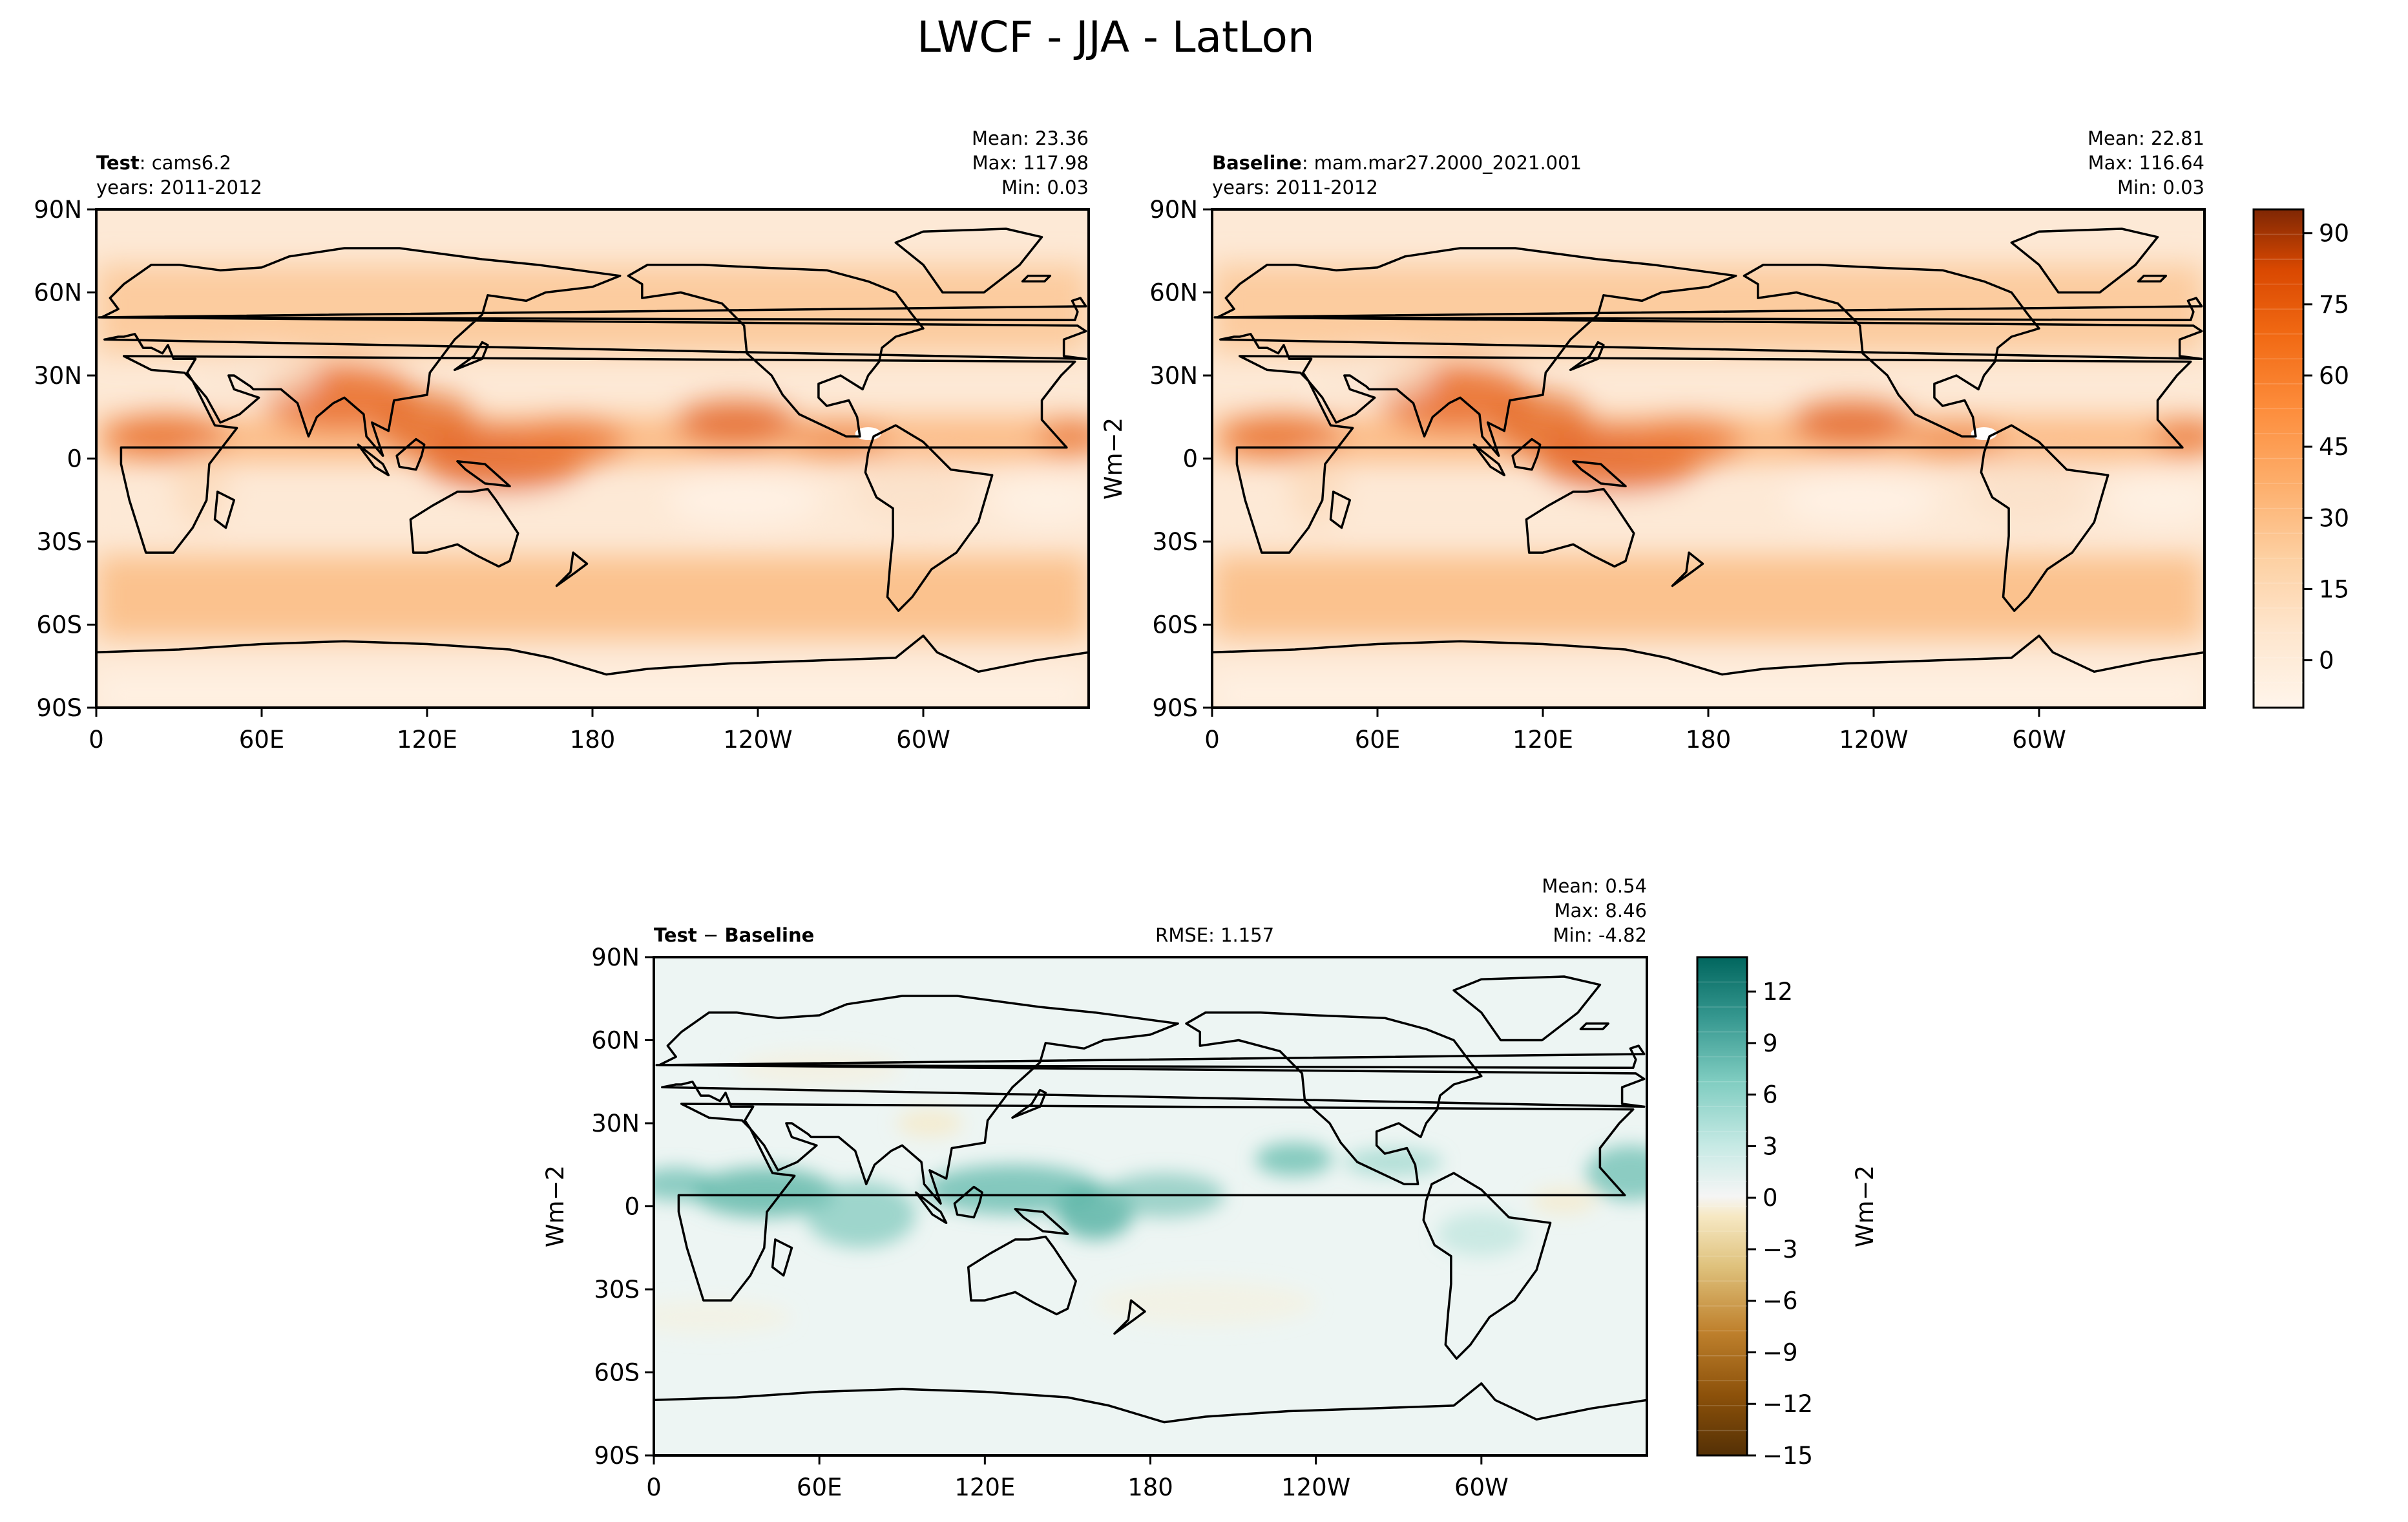 The image size is (2408, 1522). Describe the element at coordinates (59, 625) in the screenshot. I see `test-y-tick-label: 60S` at that location.